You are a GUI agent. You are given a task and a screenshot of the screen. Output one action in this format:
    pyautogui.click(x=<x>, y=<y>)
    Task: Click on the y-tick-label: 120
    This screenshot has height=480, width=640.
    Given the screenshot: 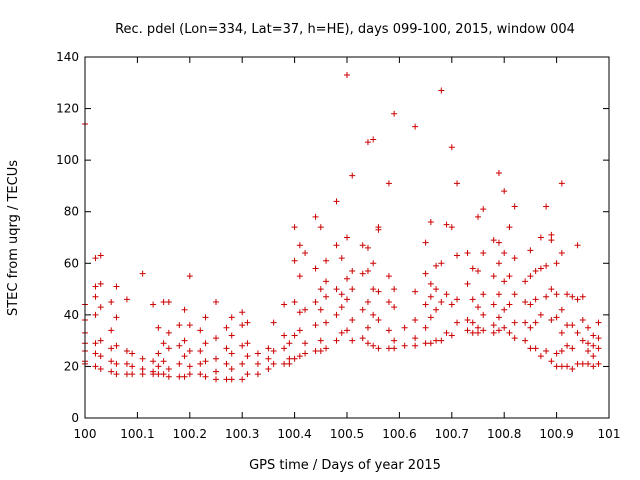 What is the action you would take?
    pyautogui.click(x=67, y=109)
    